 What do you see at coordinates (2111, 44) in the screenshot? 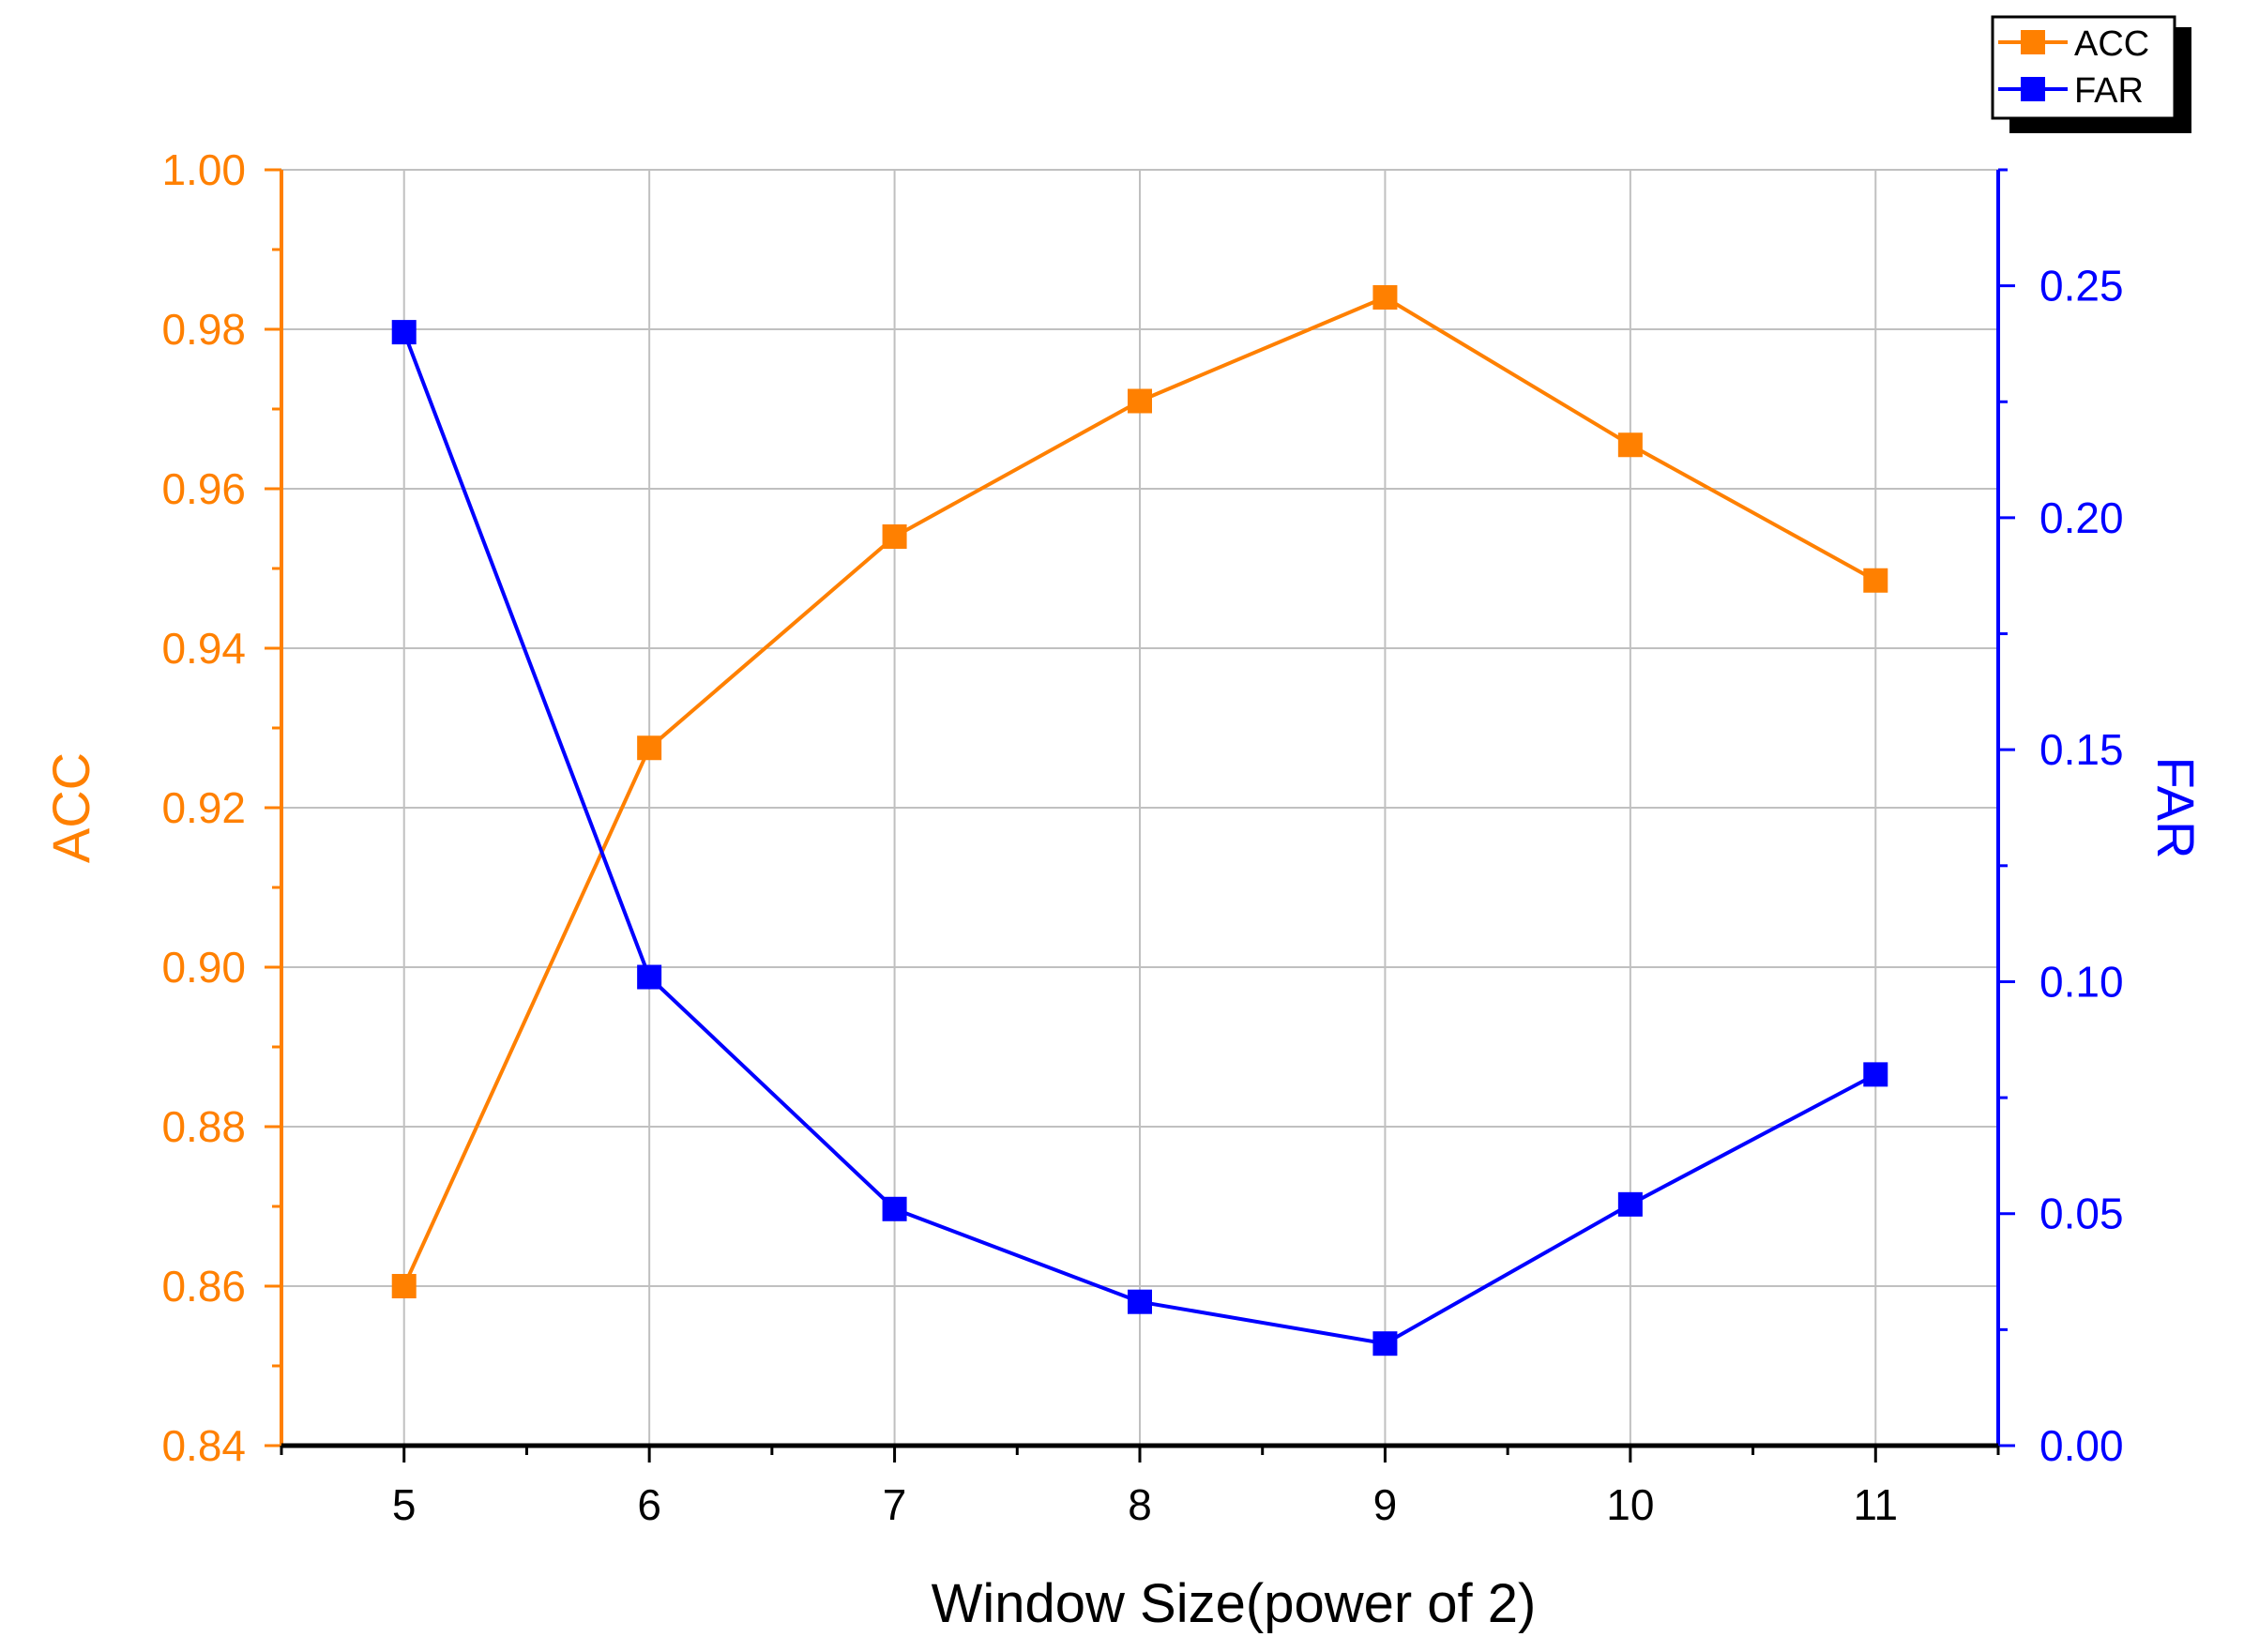
I see `legend-label-acc: ACC` at bounding box center [2111, 44].